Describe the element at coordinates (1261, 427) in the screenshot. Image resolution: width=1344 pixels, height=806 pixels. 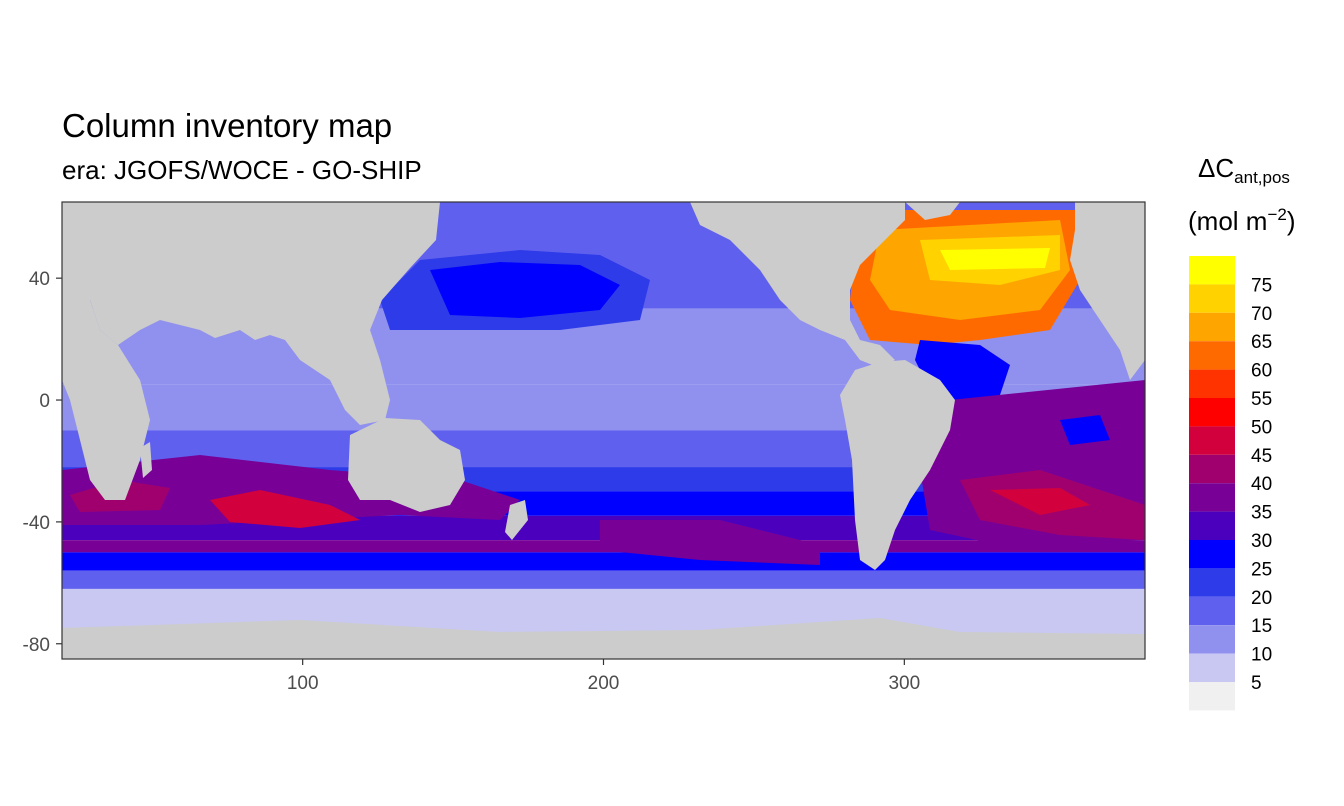
I see `legend-label: 50` at that location.